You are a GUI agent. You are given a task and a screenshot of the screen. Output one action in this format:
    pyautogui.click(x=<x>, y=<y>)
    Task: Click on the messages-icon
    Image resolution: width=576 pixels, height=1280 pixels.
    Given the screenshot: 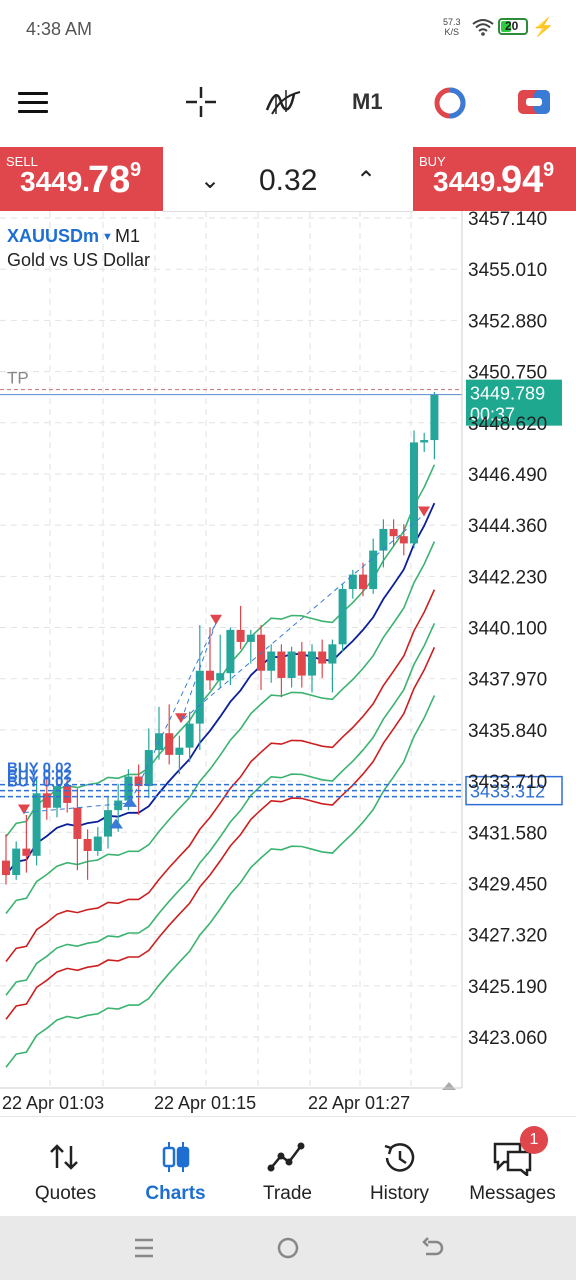 What is the action you would take?
    pyautogui.click(x=512, y=1159)
    